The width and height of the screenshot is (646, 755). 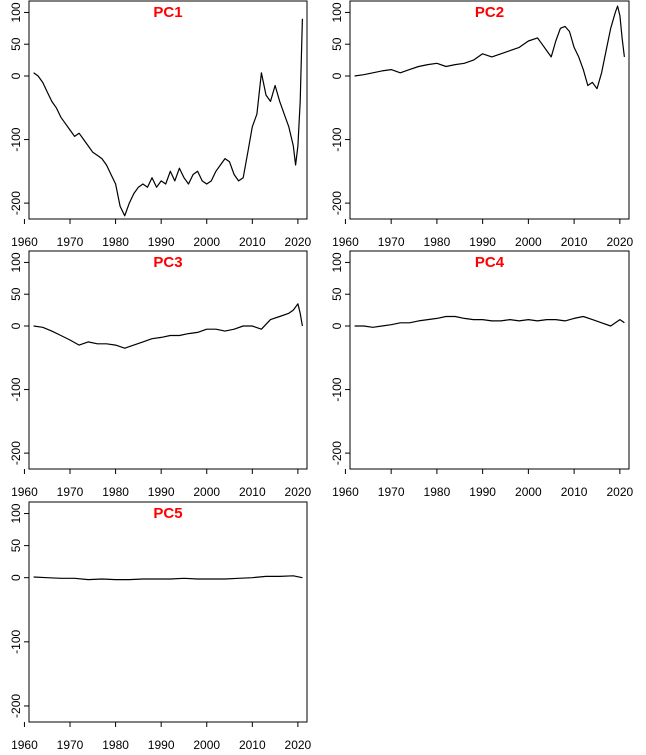 I want to click on panel-title: PC3, so click(x=167, y=262).